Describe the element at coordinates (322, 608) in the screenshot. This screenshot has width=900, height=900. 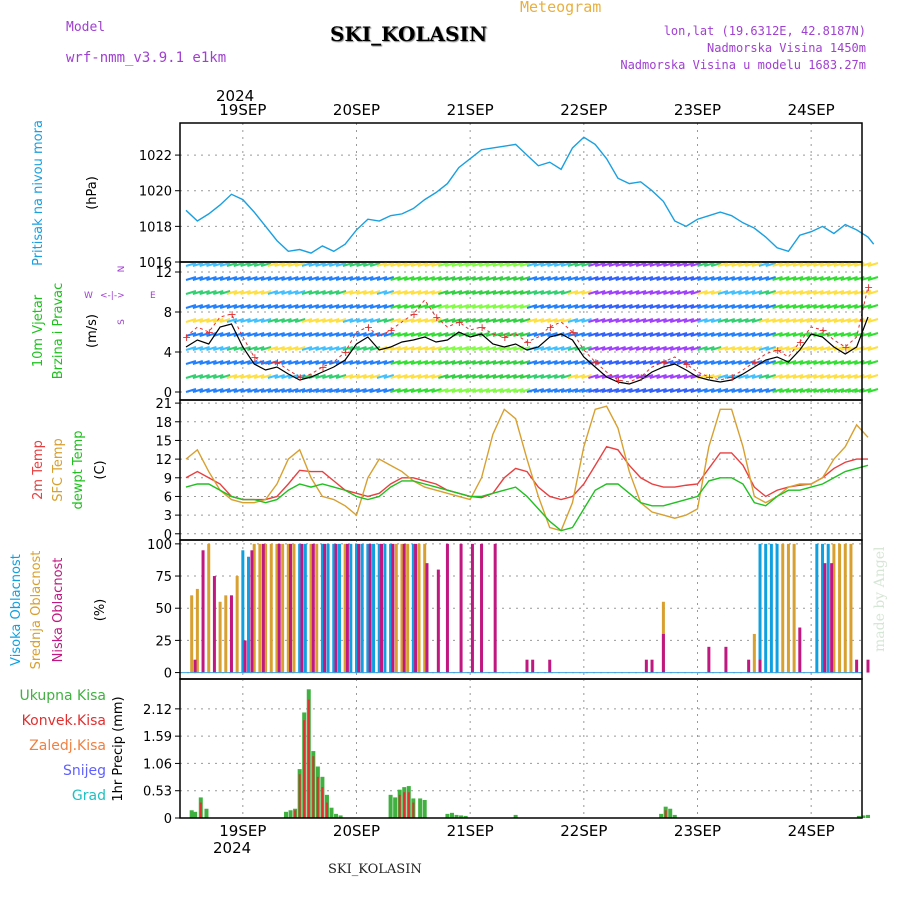
I see `cloud-high-bar` at that location.